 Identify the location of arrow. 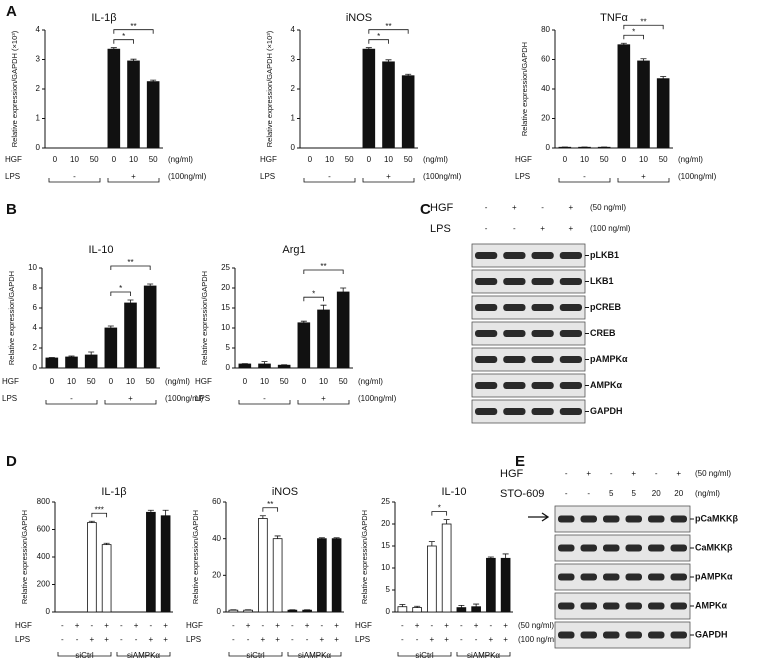
(539, 517).